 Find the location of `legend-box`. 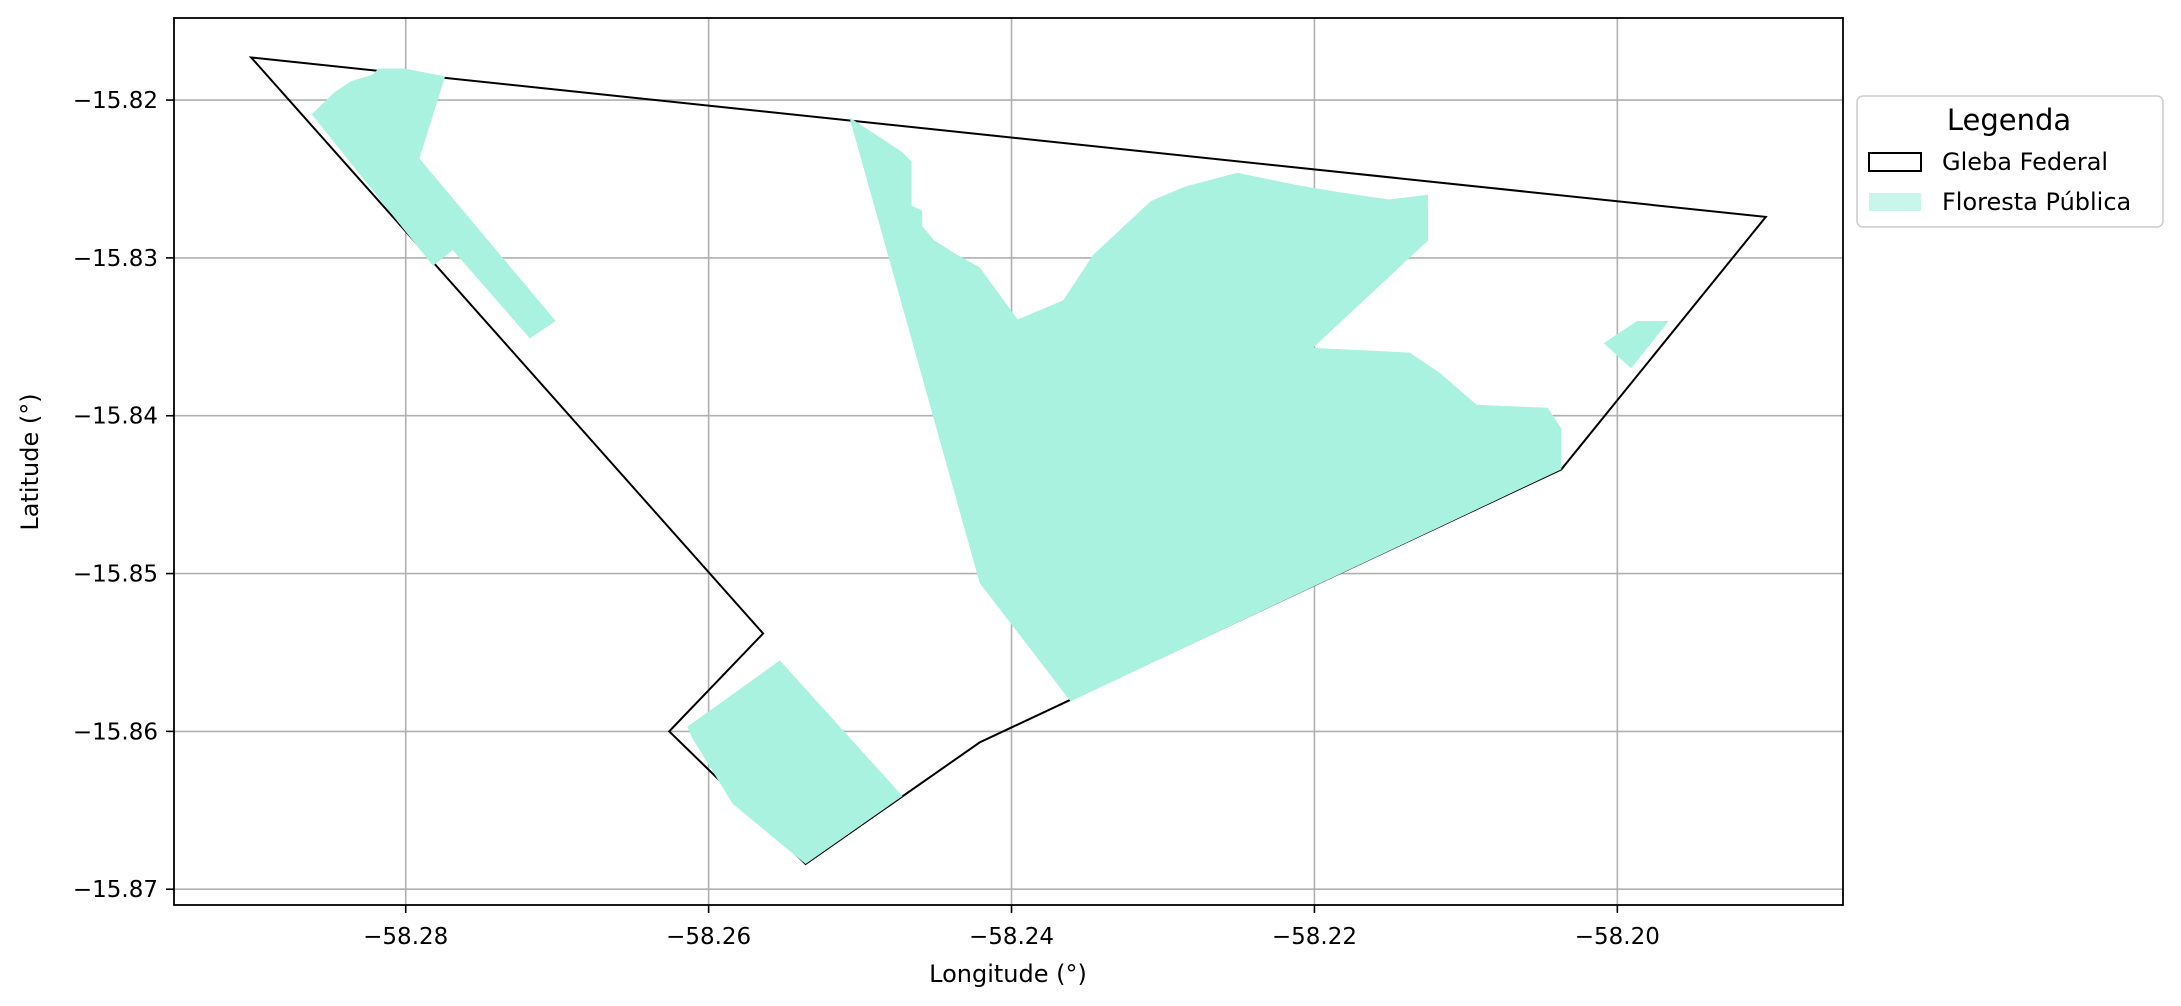

legend-box is located at coordinates (2010, 161).